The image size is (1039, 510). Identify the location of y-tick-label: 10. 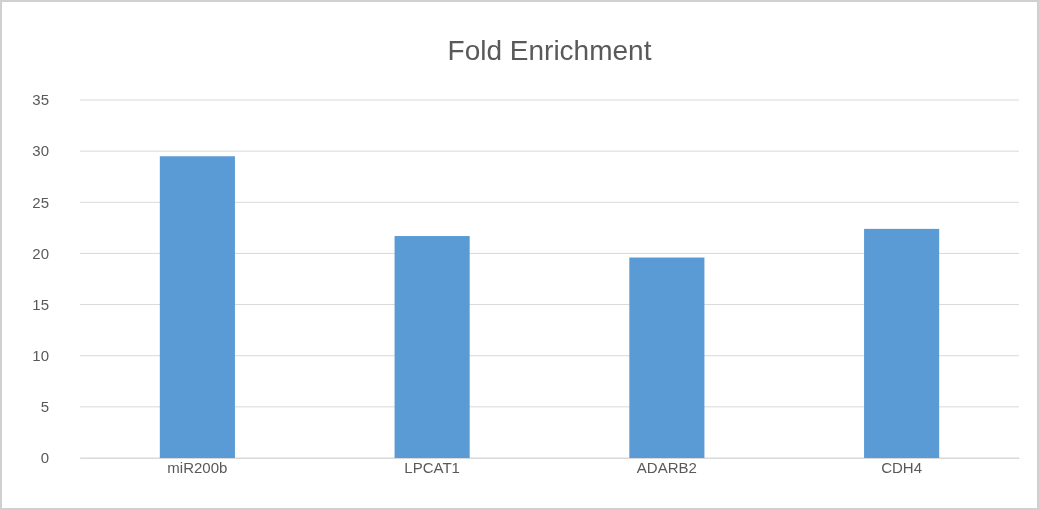
(40, 356).